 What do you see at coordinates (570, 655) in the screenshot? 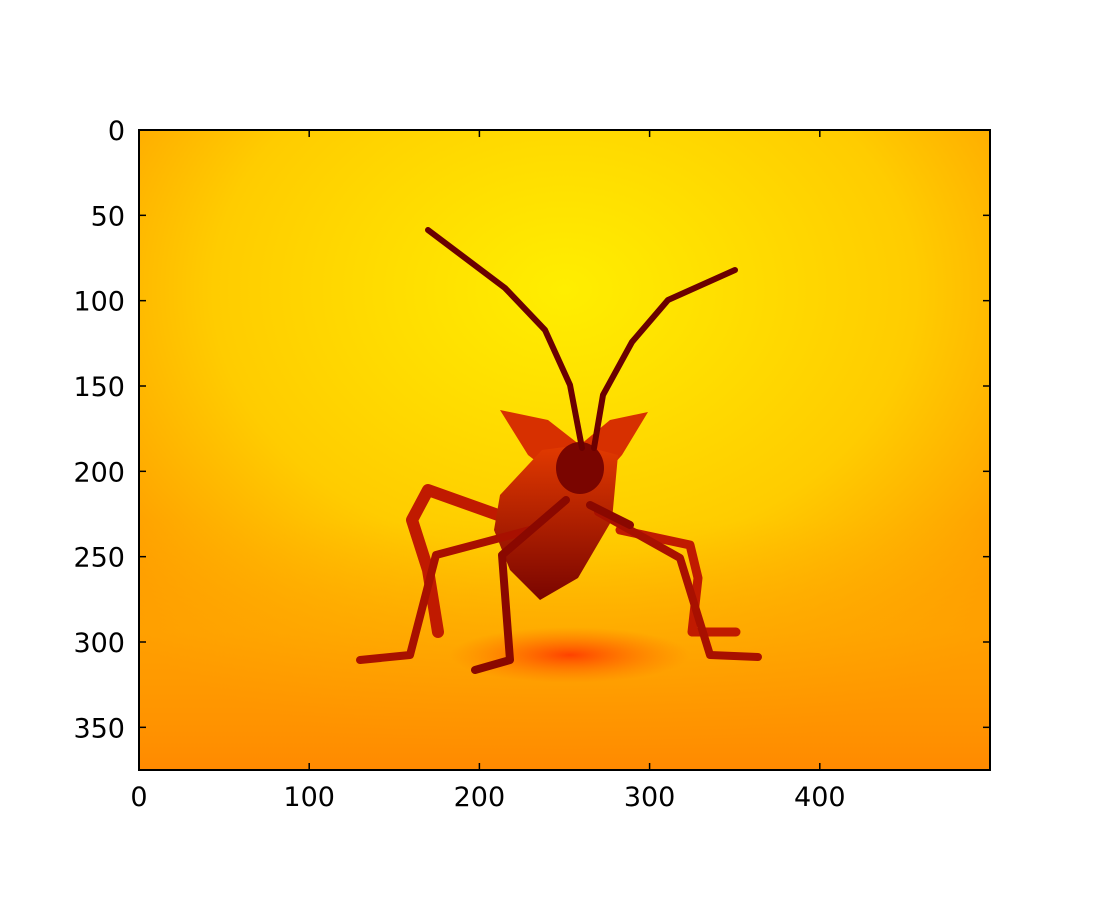
I see `bug-shadow` at bounding box center [570, 655].